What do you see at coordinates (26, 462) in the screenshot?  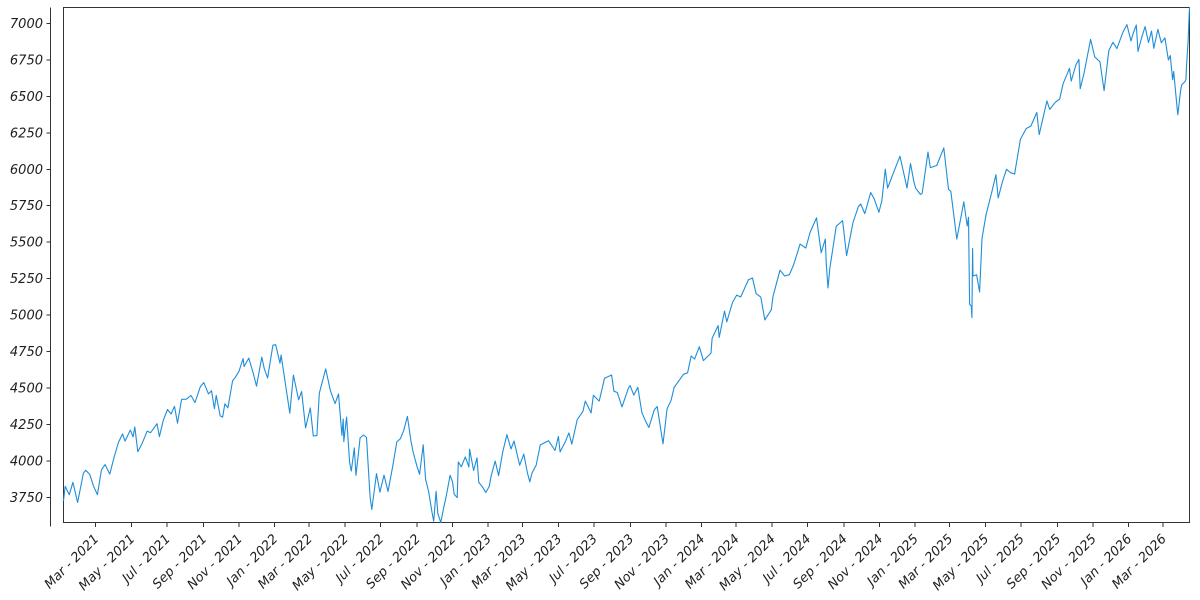 I see `y-tick-label: 4000` at bounding box center [26, 462].